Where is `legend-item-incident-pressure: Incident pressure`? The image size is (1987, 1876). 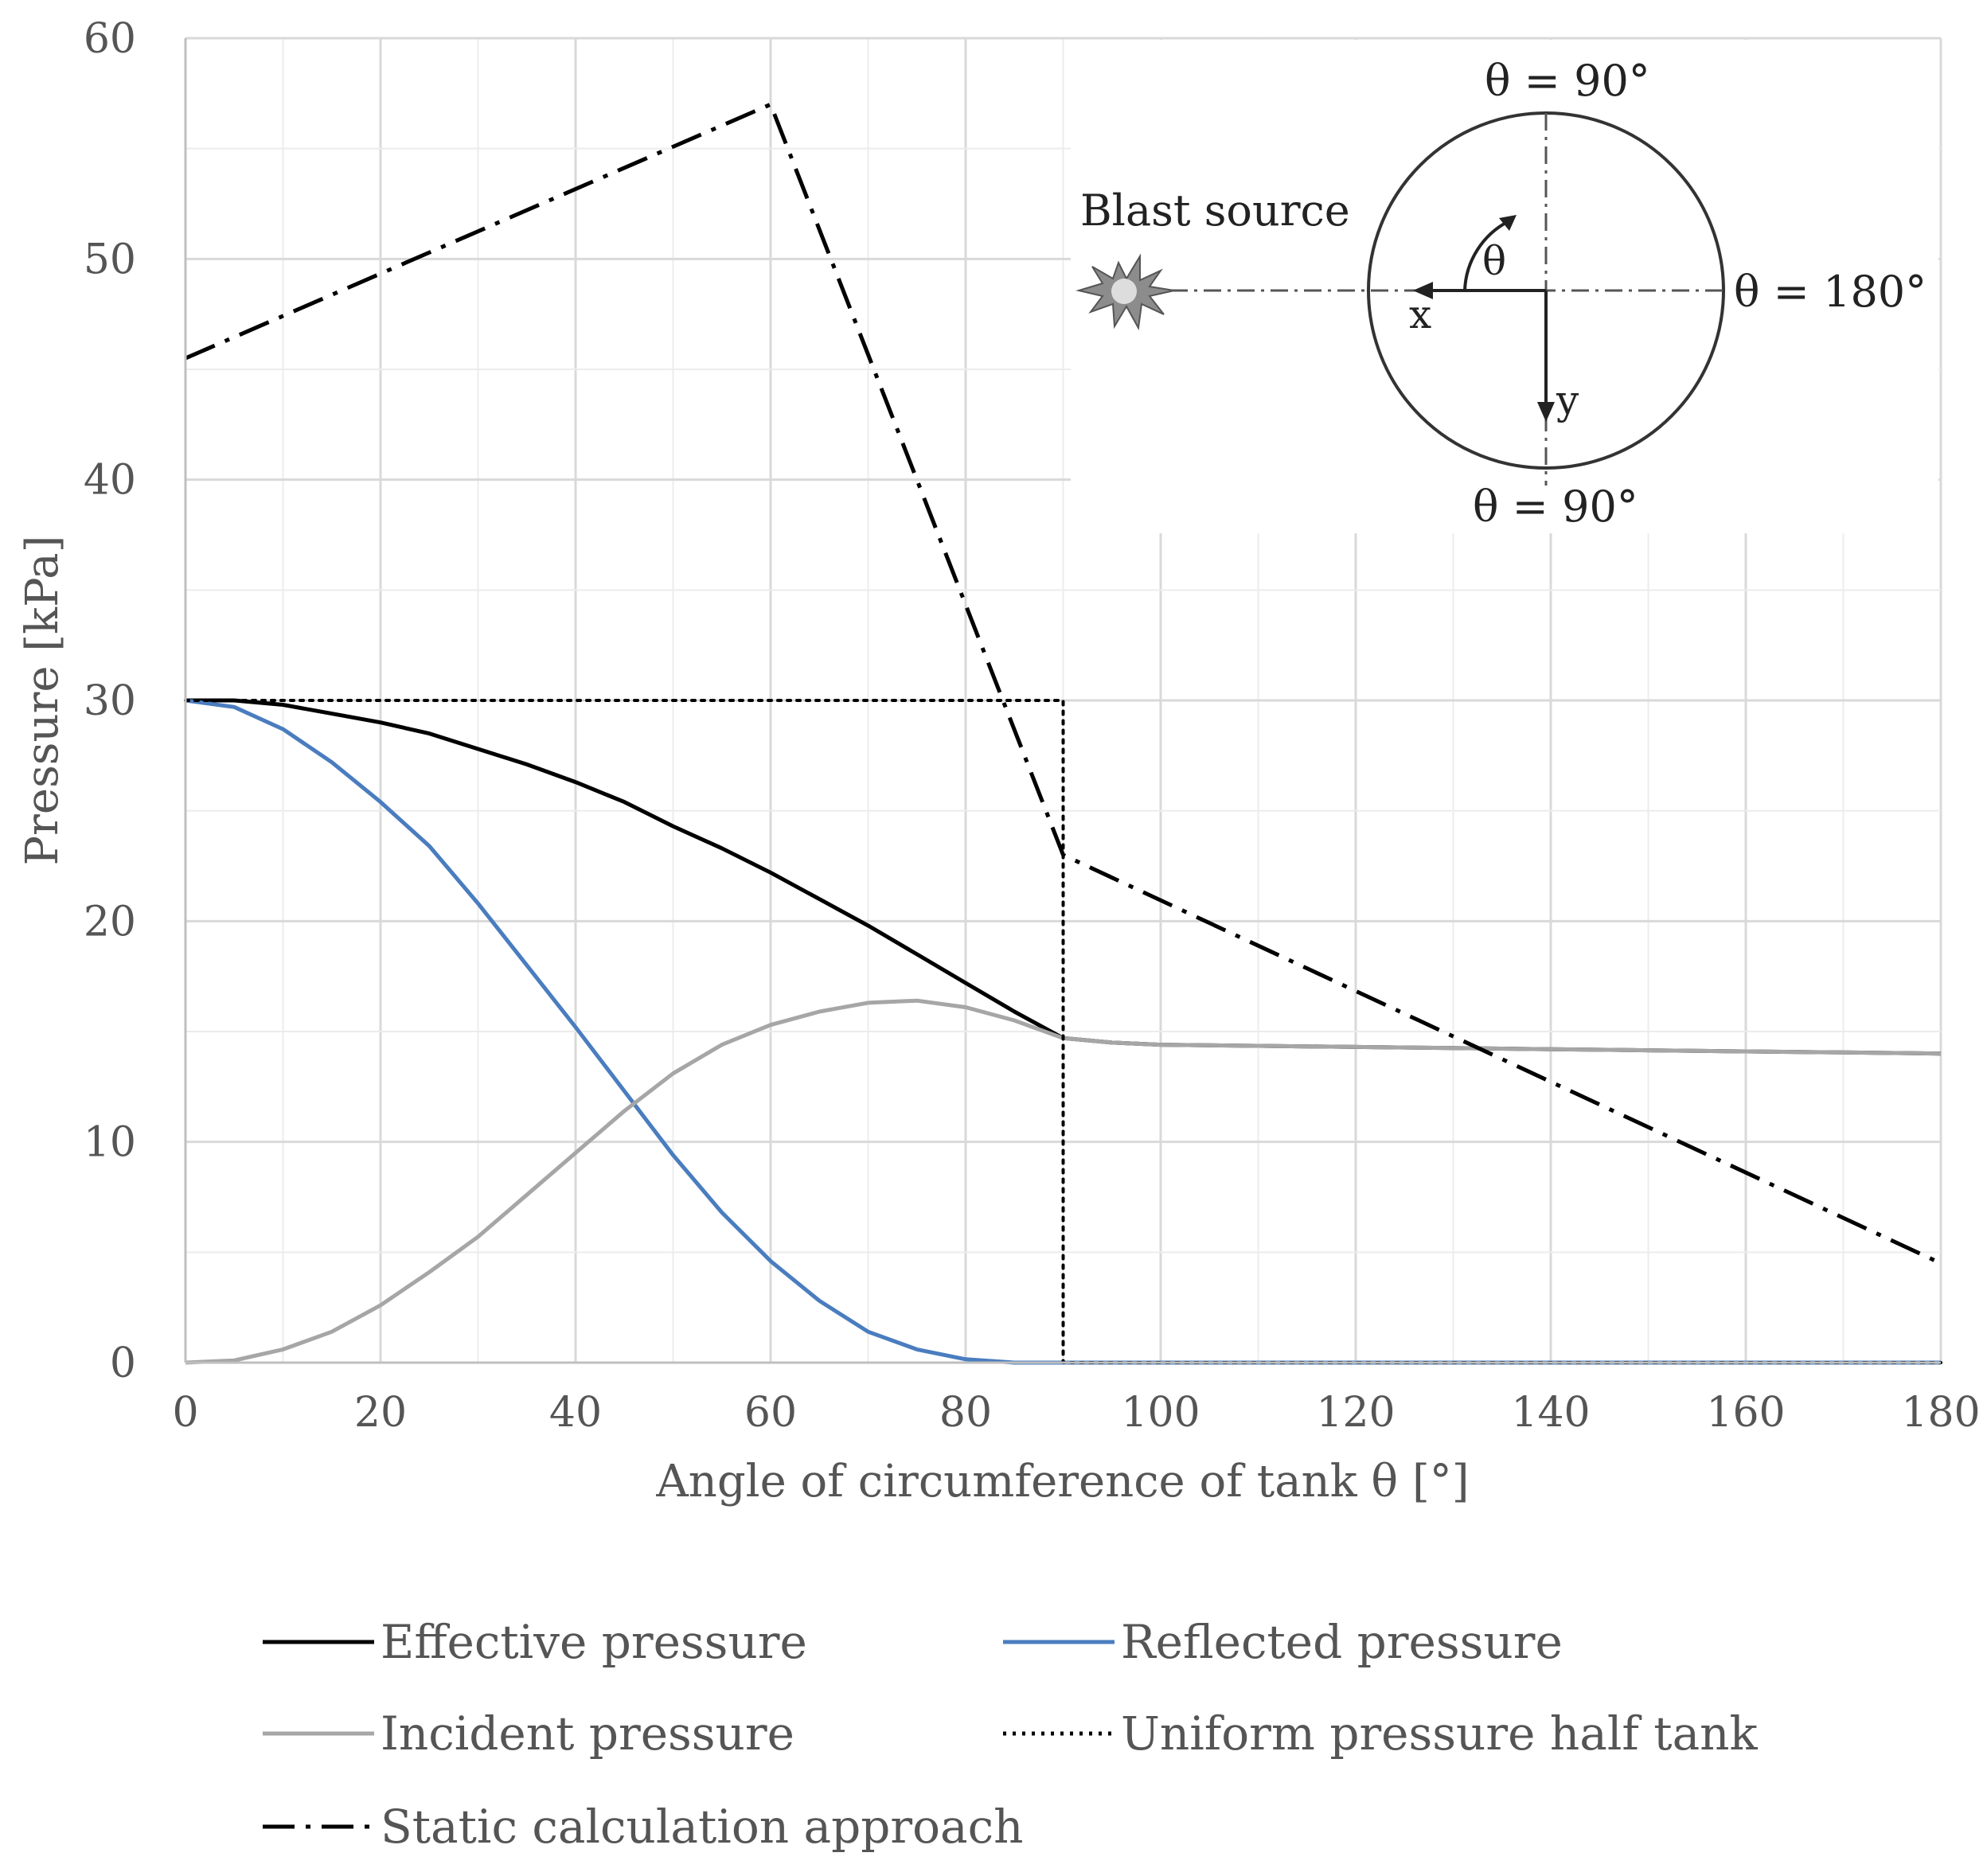 legend-item-incident-pressure: Incident pressure is located at coordinates (528, 1733).